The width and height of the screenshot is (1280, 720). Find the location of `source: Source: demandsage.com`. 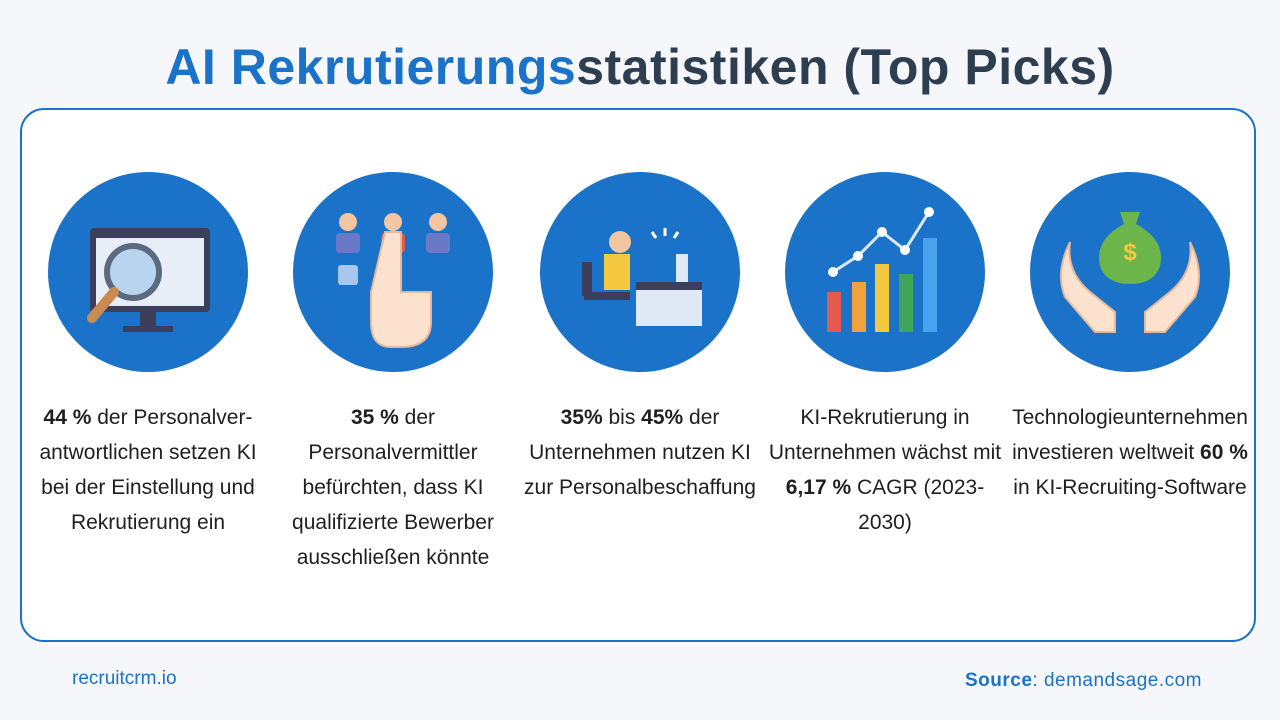

source: Source: demandsage.com is located at coordinates (1083, 681).